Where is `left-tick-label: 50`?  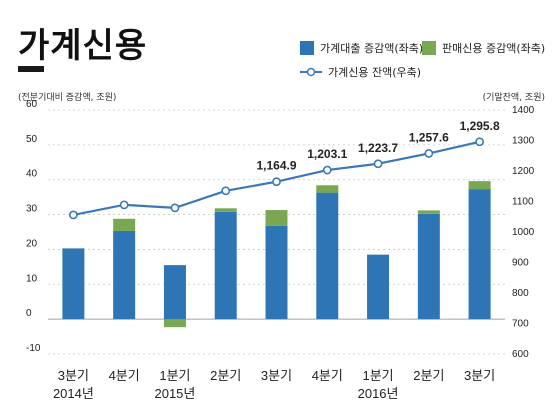
left-tick-label: 50 is located at coordinates (32, 139).